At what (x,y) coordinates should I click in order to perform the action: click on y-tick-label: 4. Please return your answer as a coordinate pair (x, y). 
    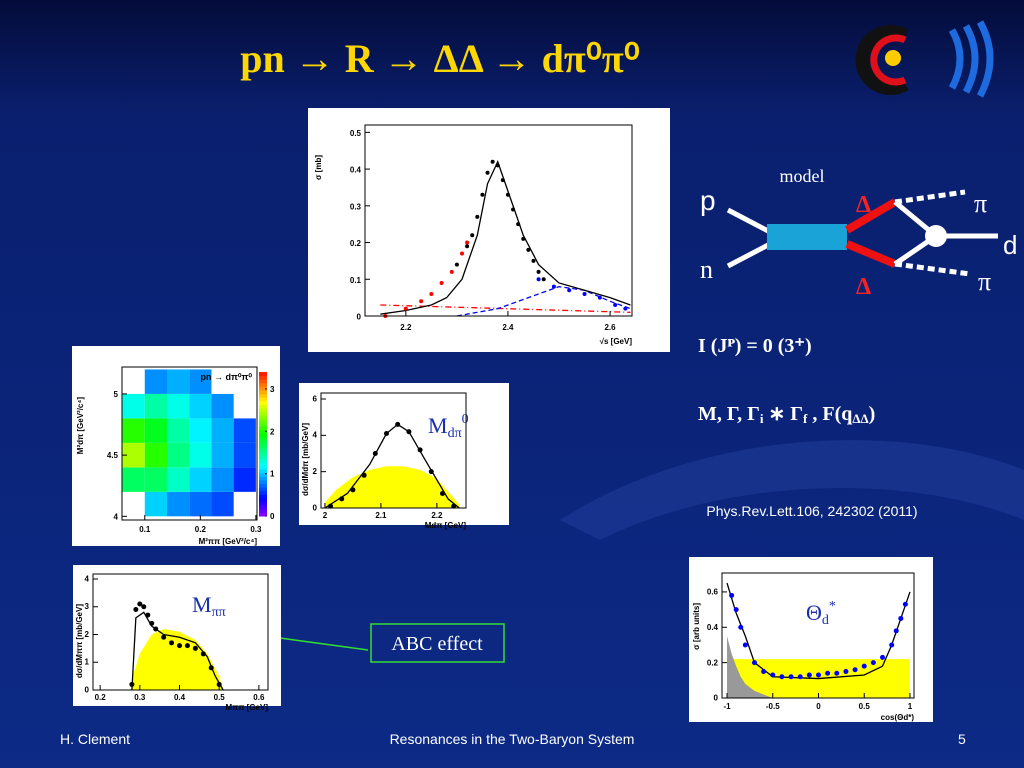
    Looking at the image, I should click on (315, 435).